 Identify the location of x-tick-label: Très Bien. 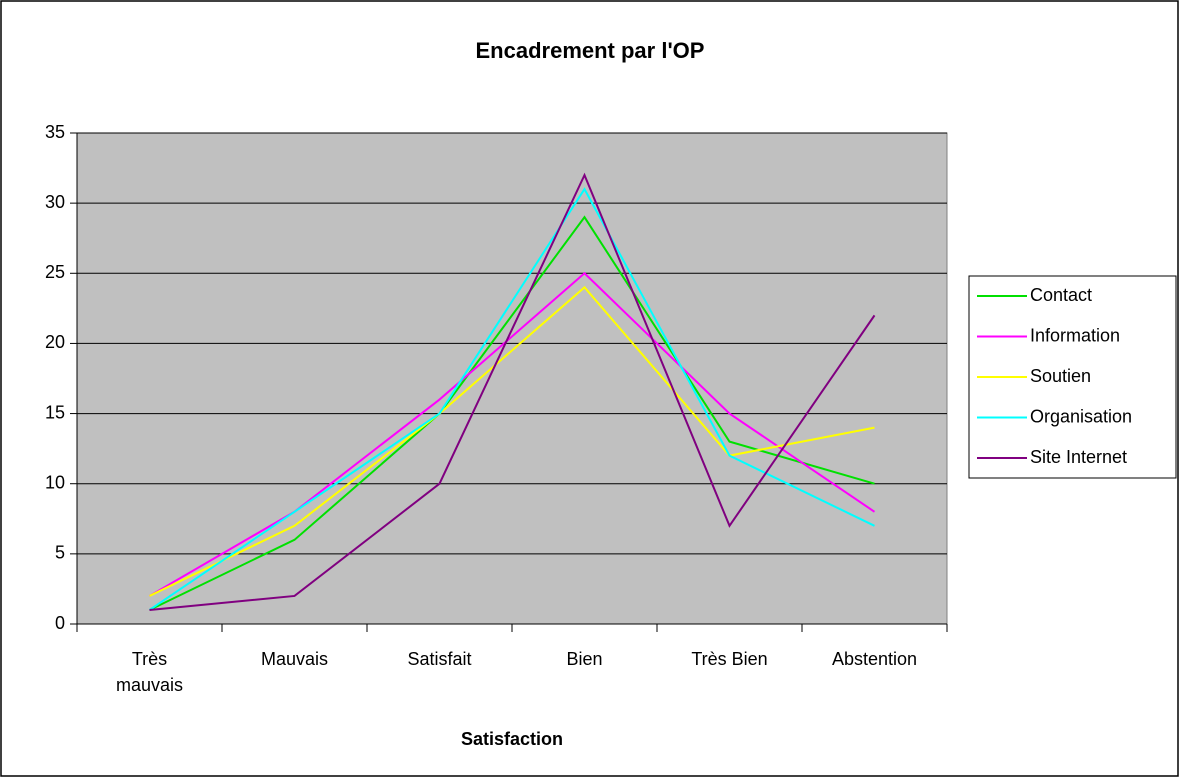
(729, 659).